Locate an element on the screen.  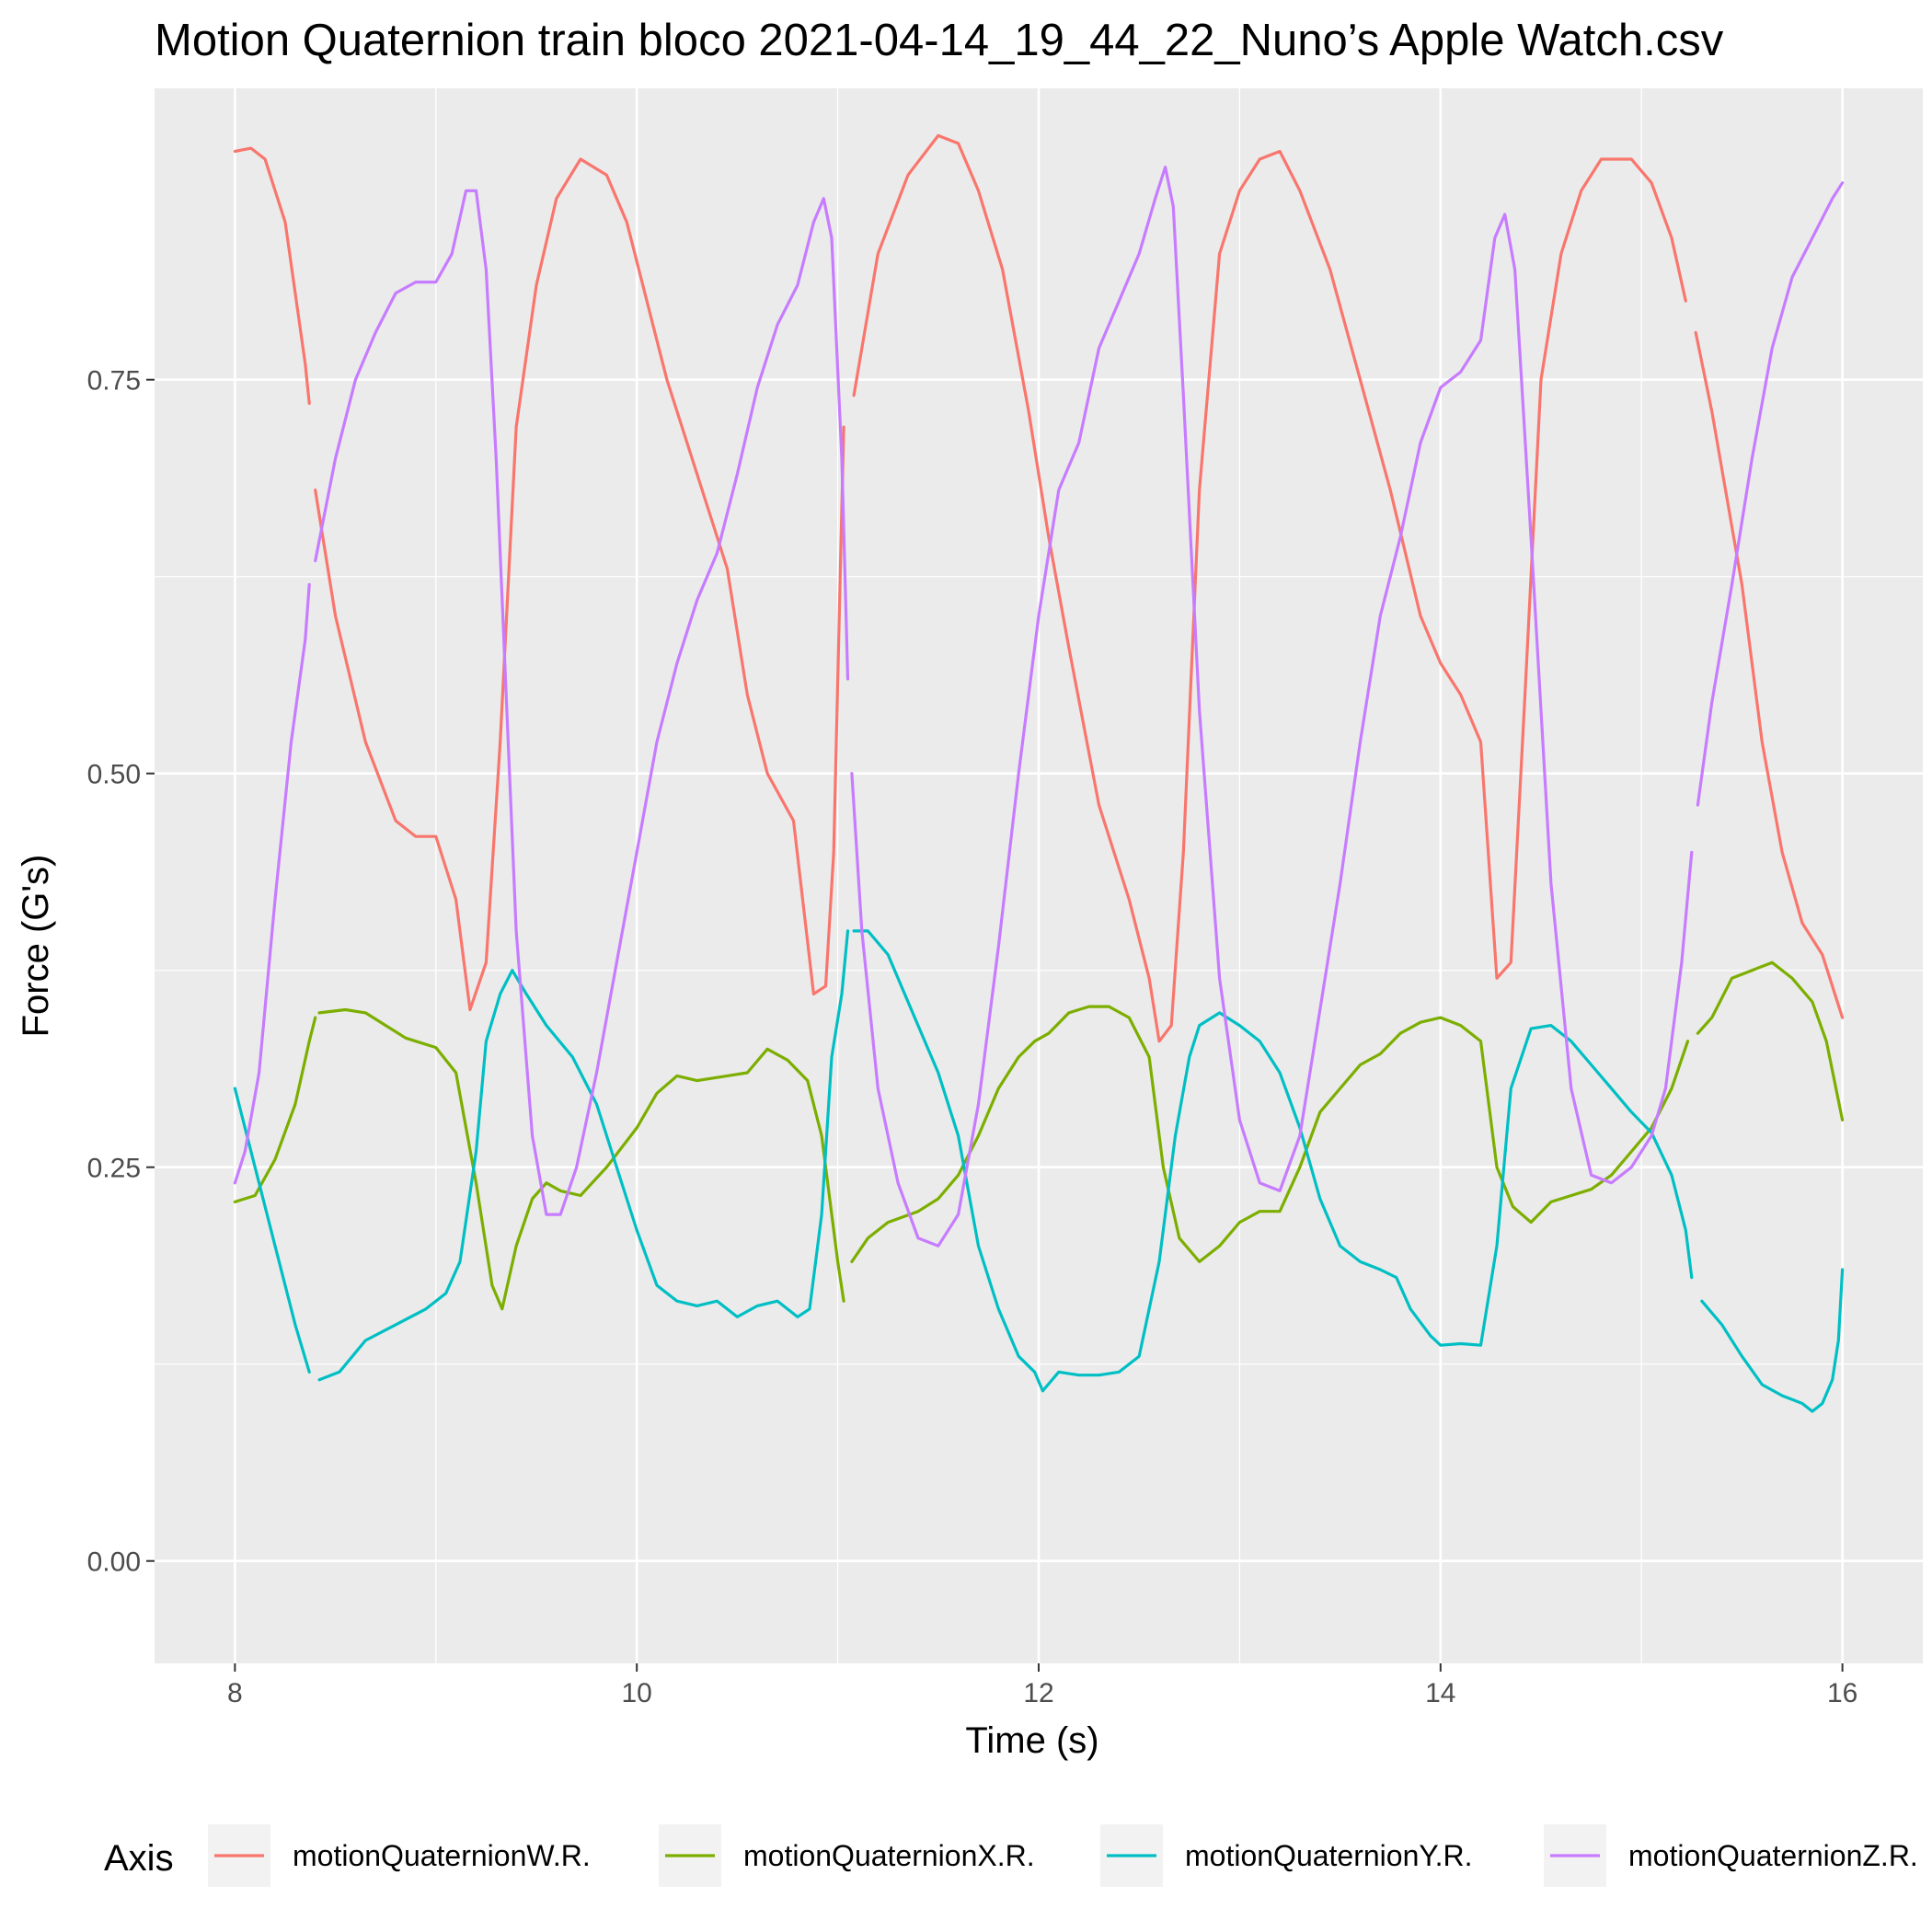
x-axis-title: Time (s) is located at coordinates (1031, 1740).